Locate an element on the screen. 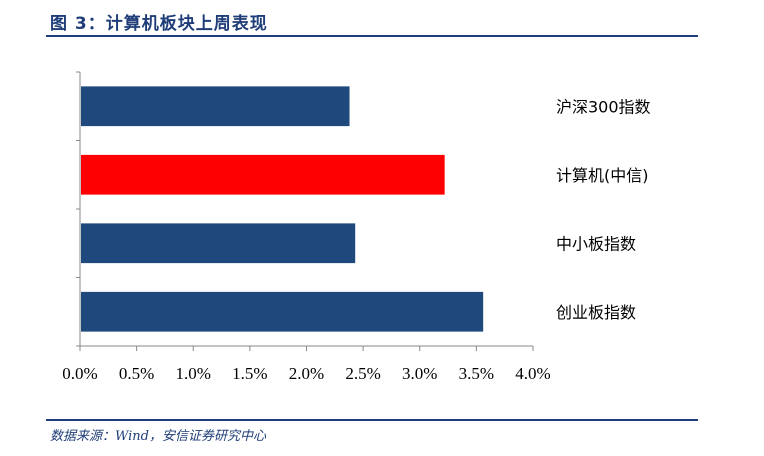 Image resolution: width=764 pixels, height=456 pixels. x-tick-label: 3.5% is located at coordinates (476, 373).